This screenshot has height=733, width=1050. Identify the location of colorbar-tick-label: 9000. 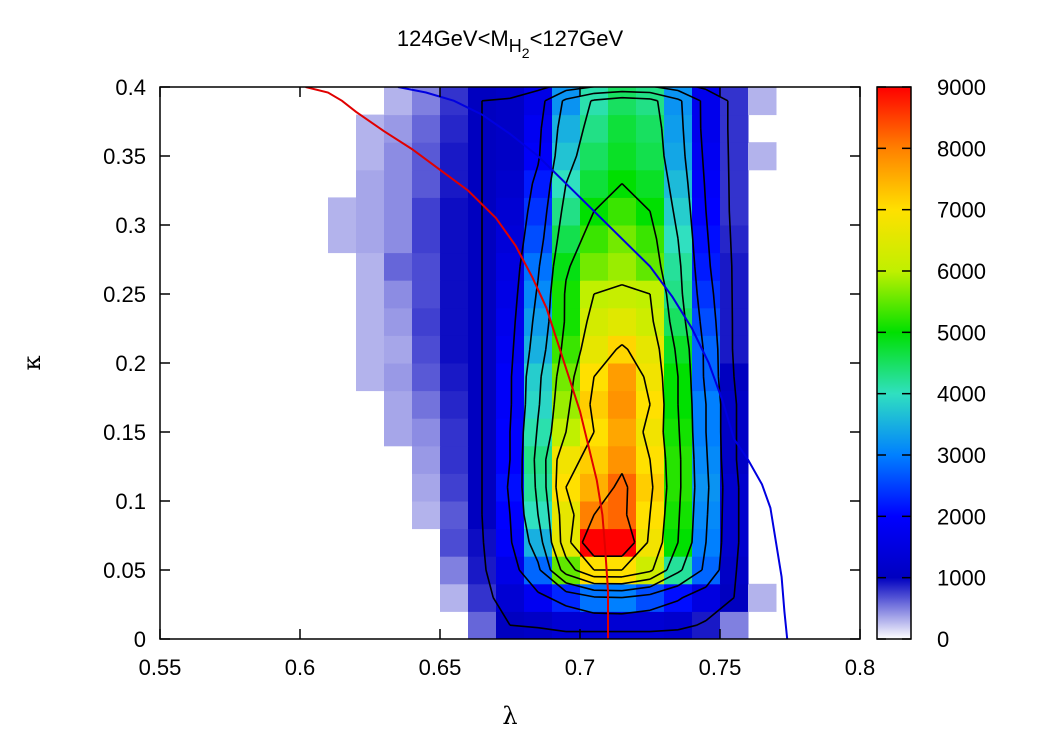
(961, 87).